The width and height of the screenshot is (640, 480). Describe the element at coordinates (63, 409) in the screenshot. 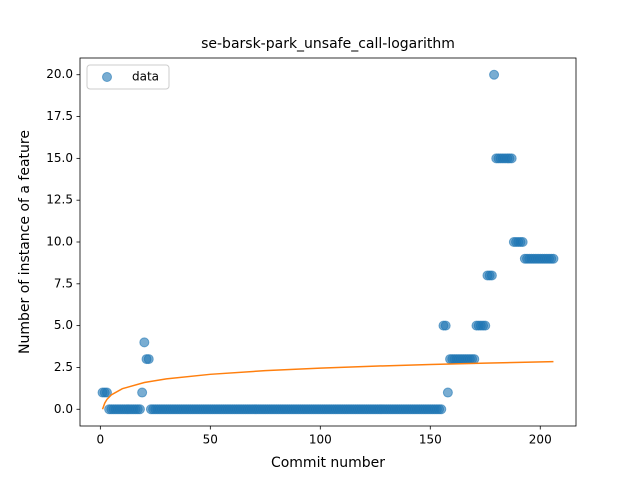

I see `y-tick-label: 0.0` at that location.